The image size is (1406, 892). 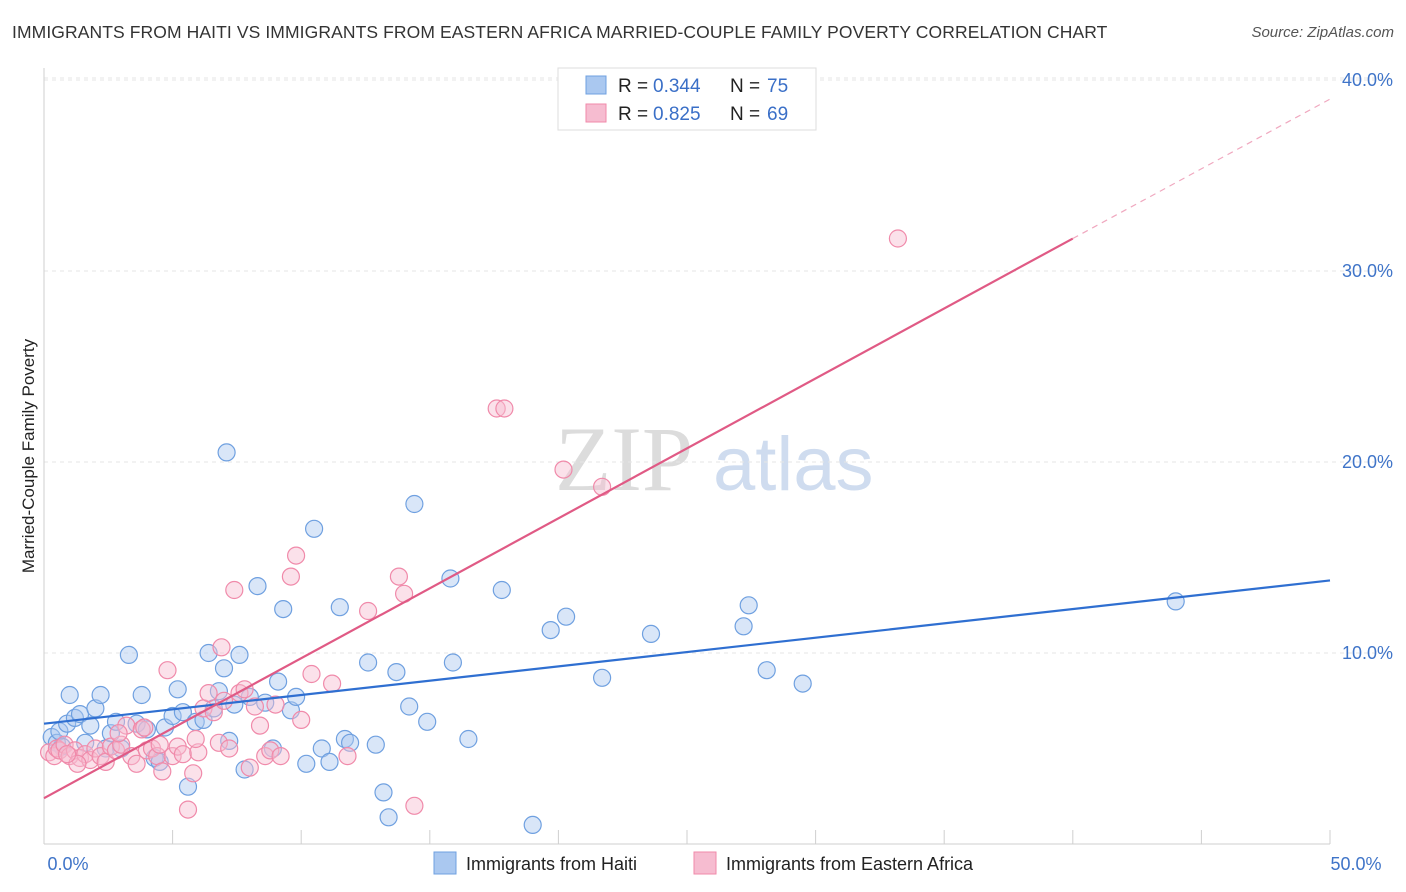 I want to click on correlation-legend: R = 0.344 N = 75 R = 0.825 N = 69, so click(x=687, y=99).